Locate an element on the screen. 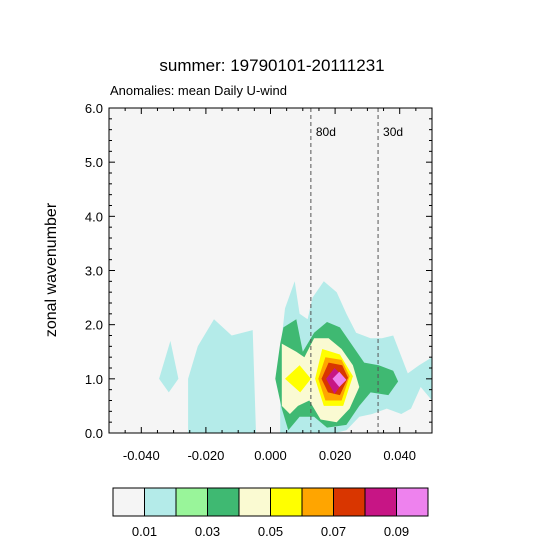 The width and height of the screenshot is (541, 541). colorbar-labels: 0.01 0.03 0.05 0.07 0.09 is located at coordinates (270, 531).